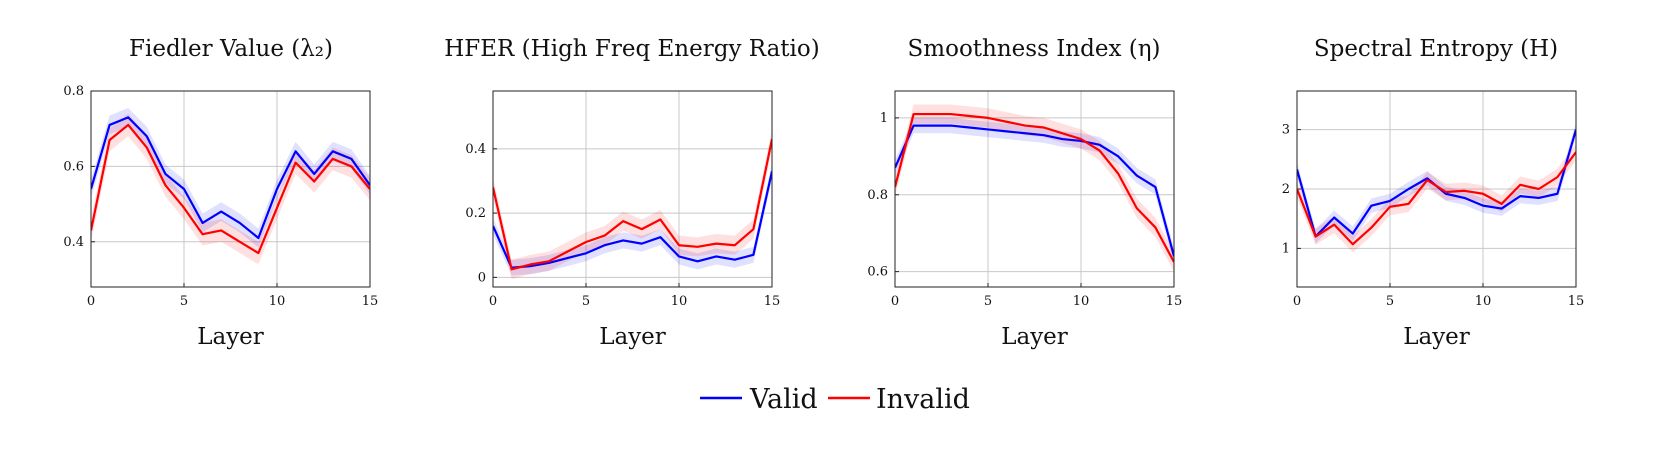 The width and height of the screenshot is (1663, 472). What do you see at coordinates (1034, 337) in the screenshot?
I see `x-axis-label-2: Layer` at bounding box center [1034, 337].